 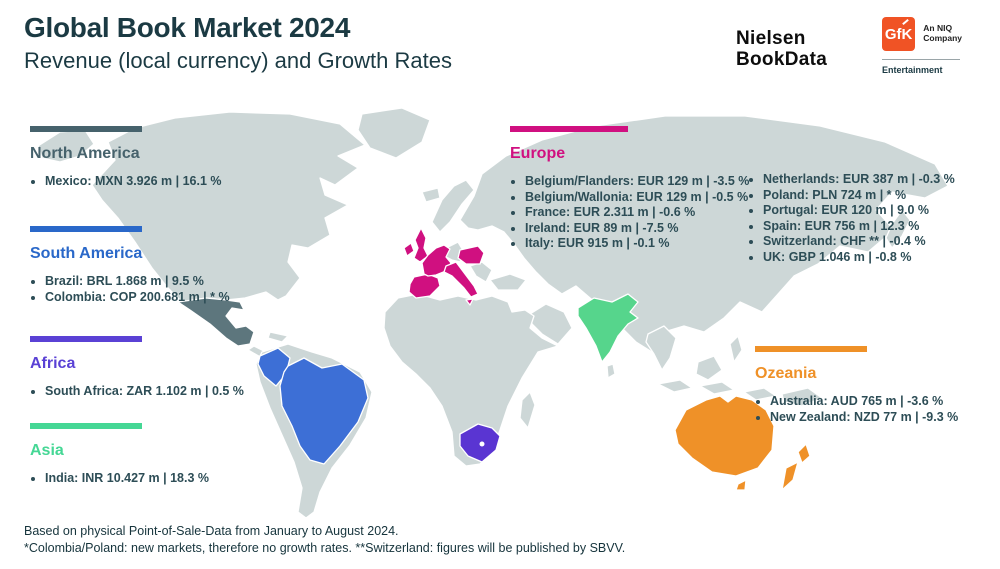 I want to click on map-iberia, so click(x=424, y=286).